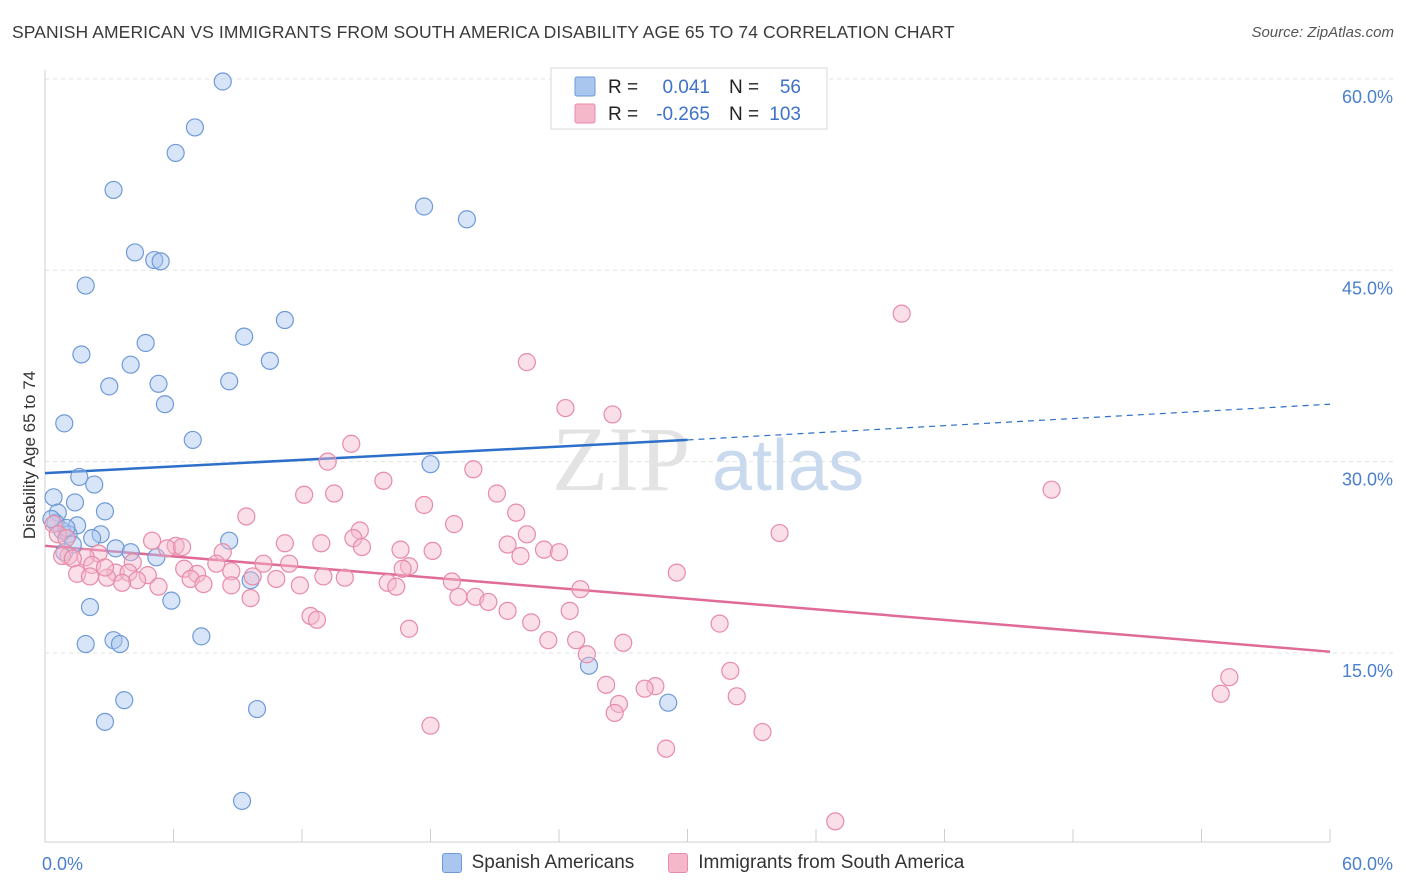 The width and height of the screenshot is (1406, 892). What do you see at coordinates (451, 863) in the screenshot?
I see `legend-swatch-blue` at bounding box center [451, 863].